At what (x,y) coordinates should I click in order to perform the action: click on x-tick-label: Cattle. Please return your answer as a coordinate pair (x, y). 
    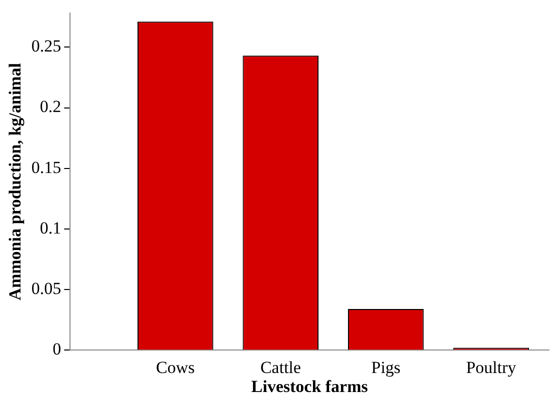
    Looking at the image, I should click on (280, 367).